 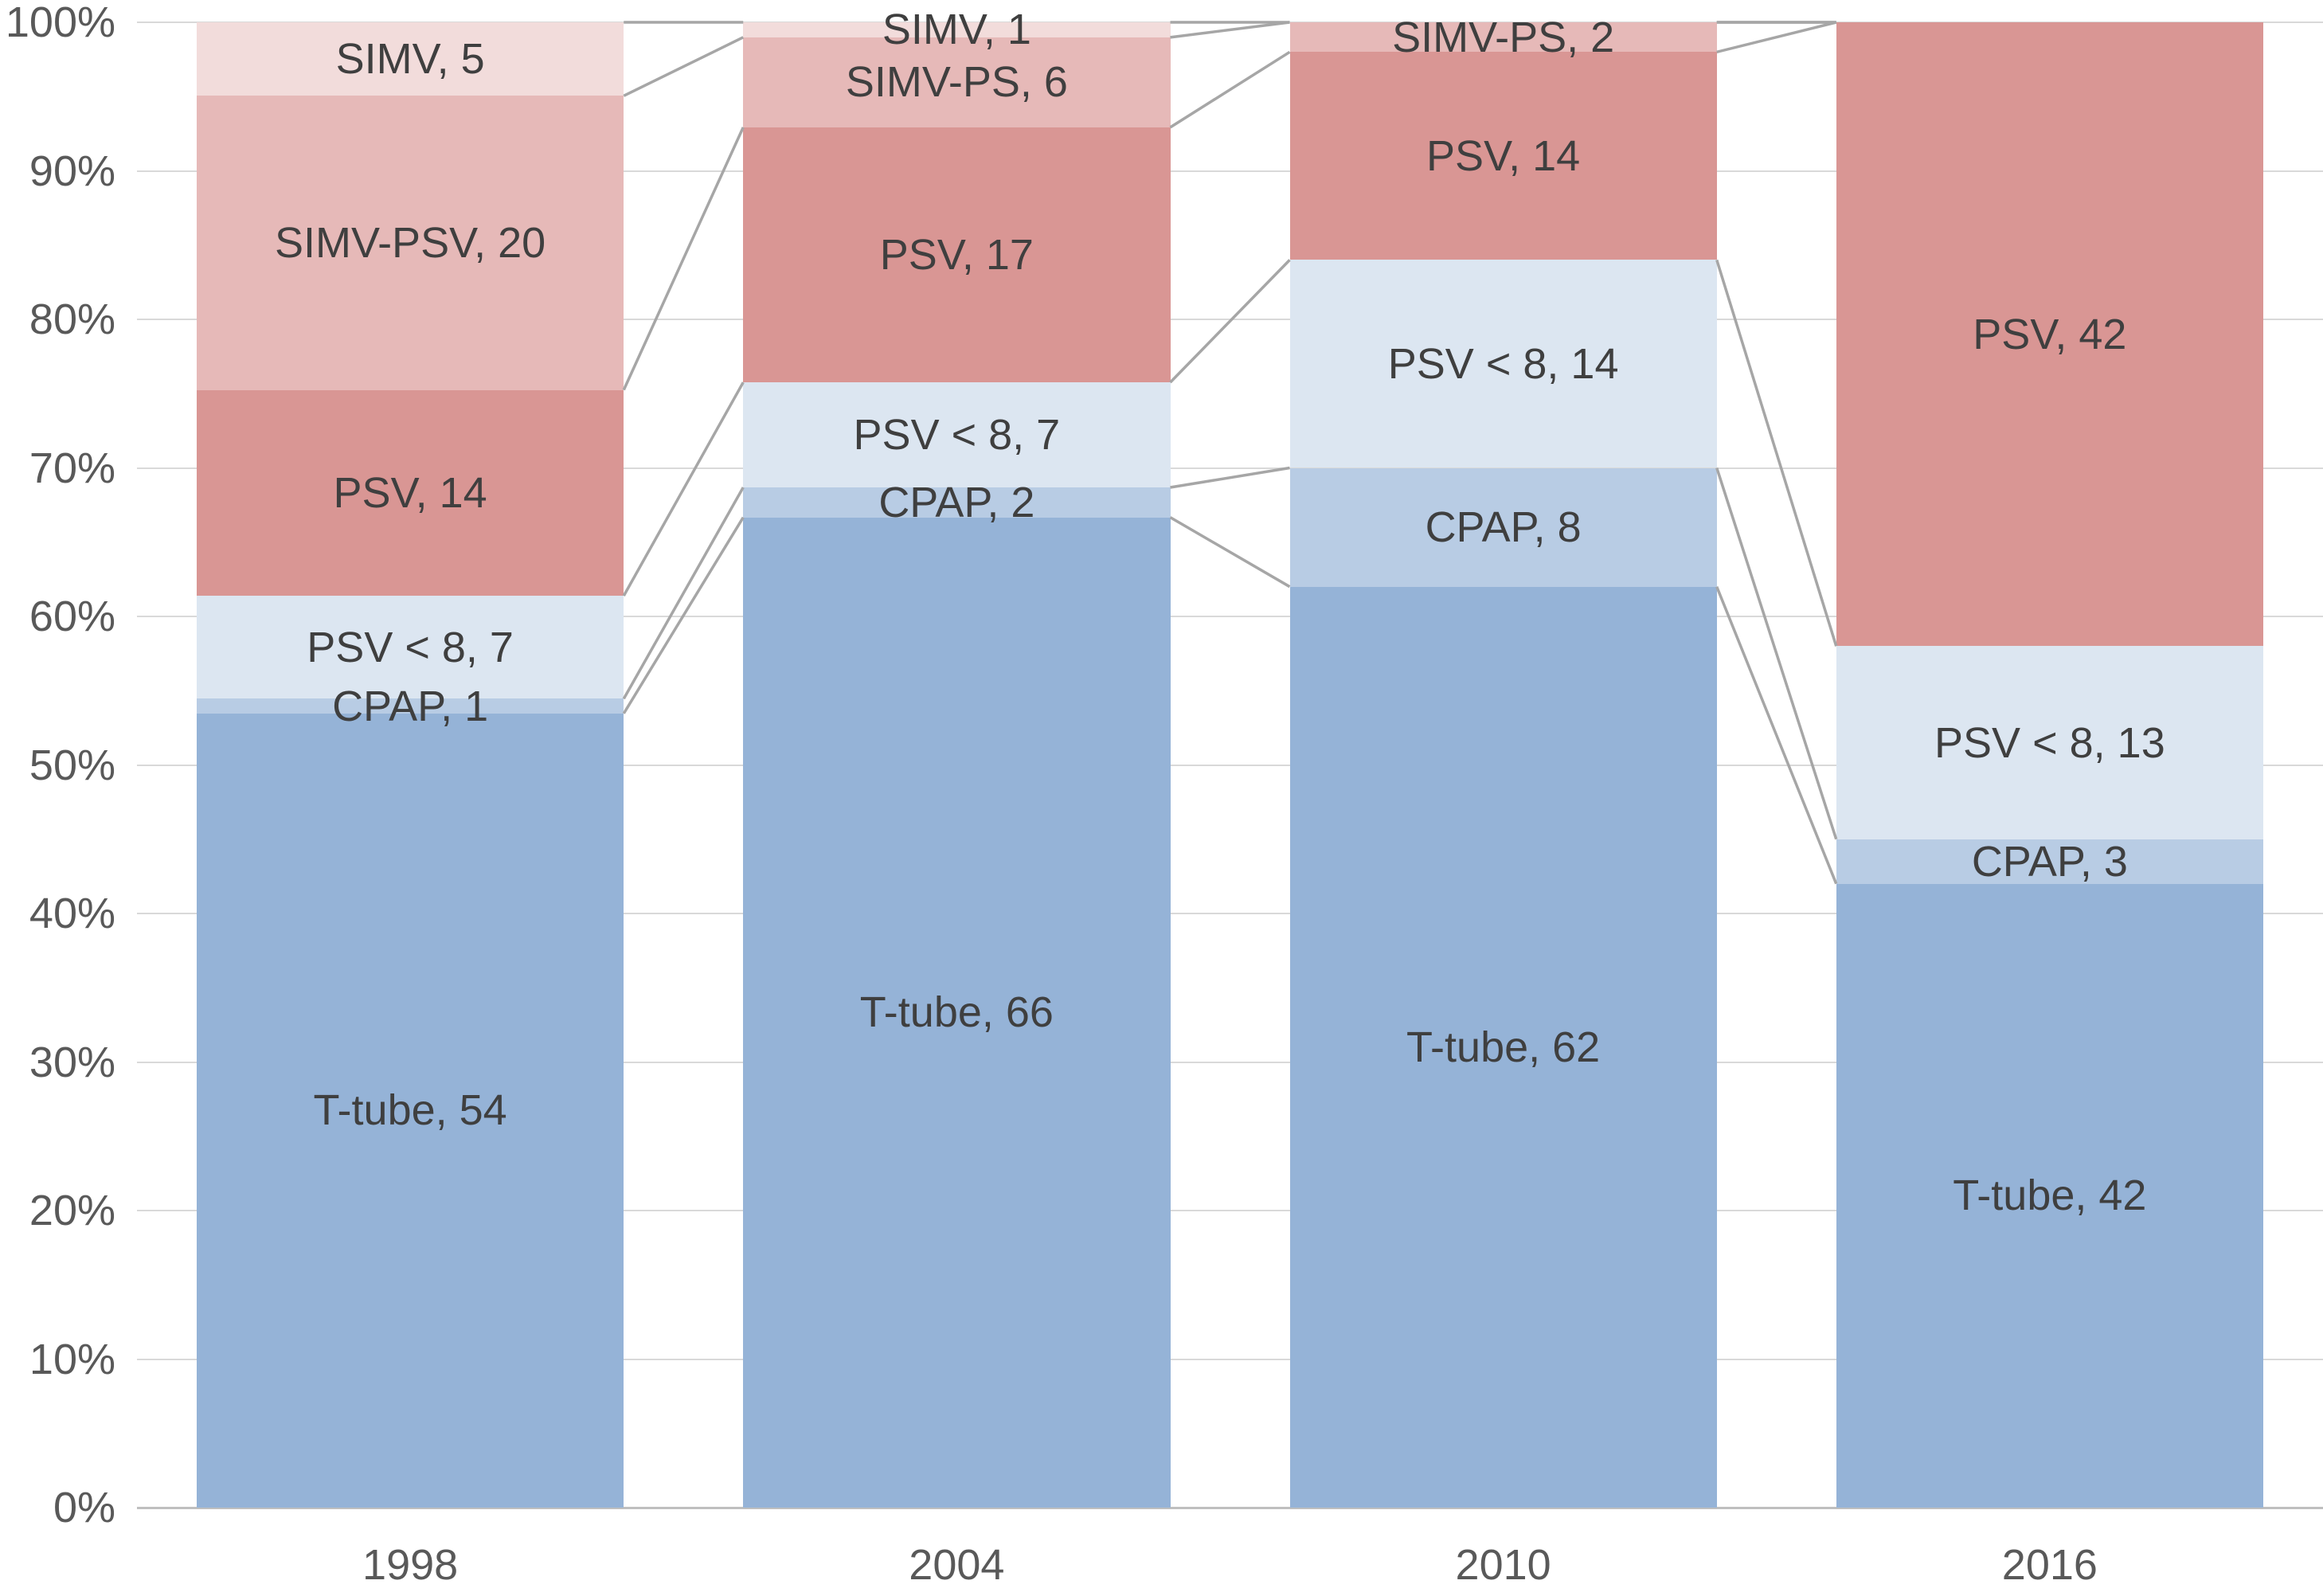 What do you see at coordinates (1230, 913) in the screenshot?
I see `gridline-40pct` at bounding box center [1230, 913].